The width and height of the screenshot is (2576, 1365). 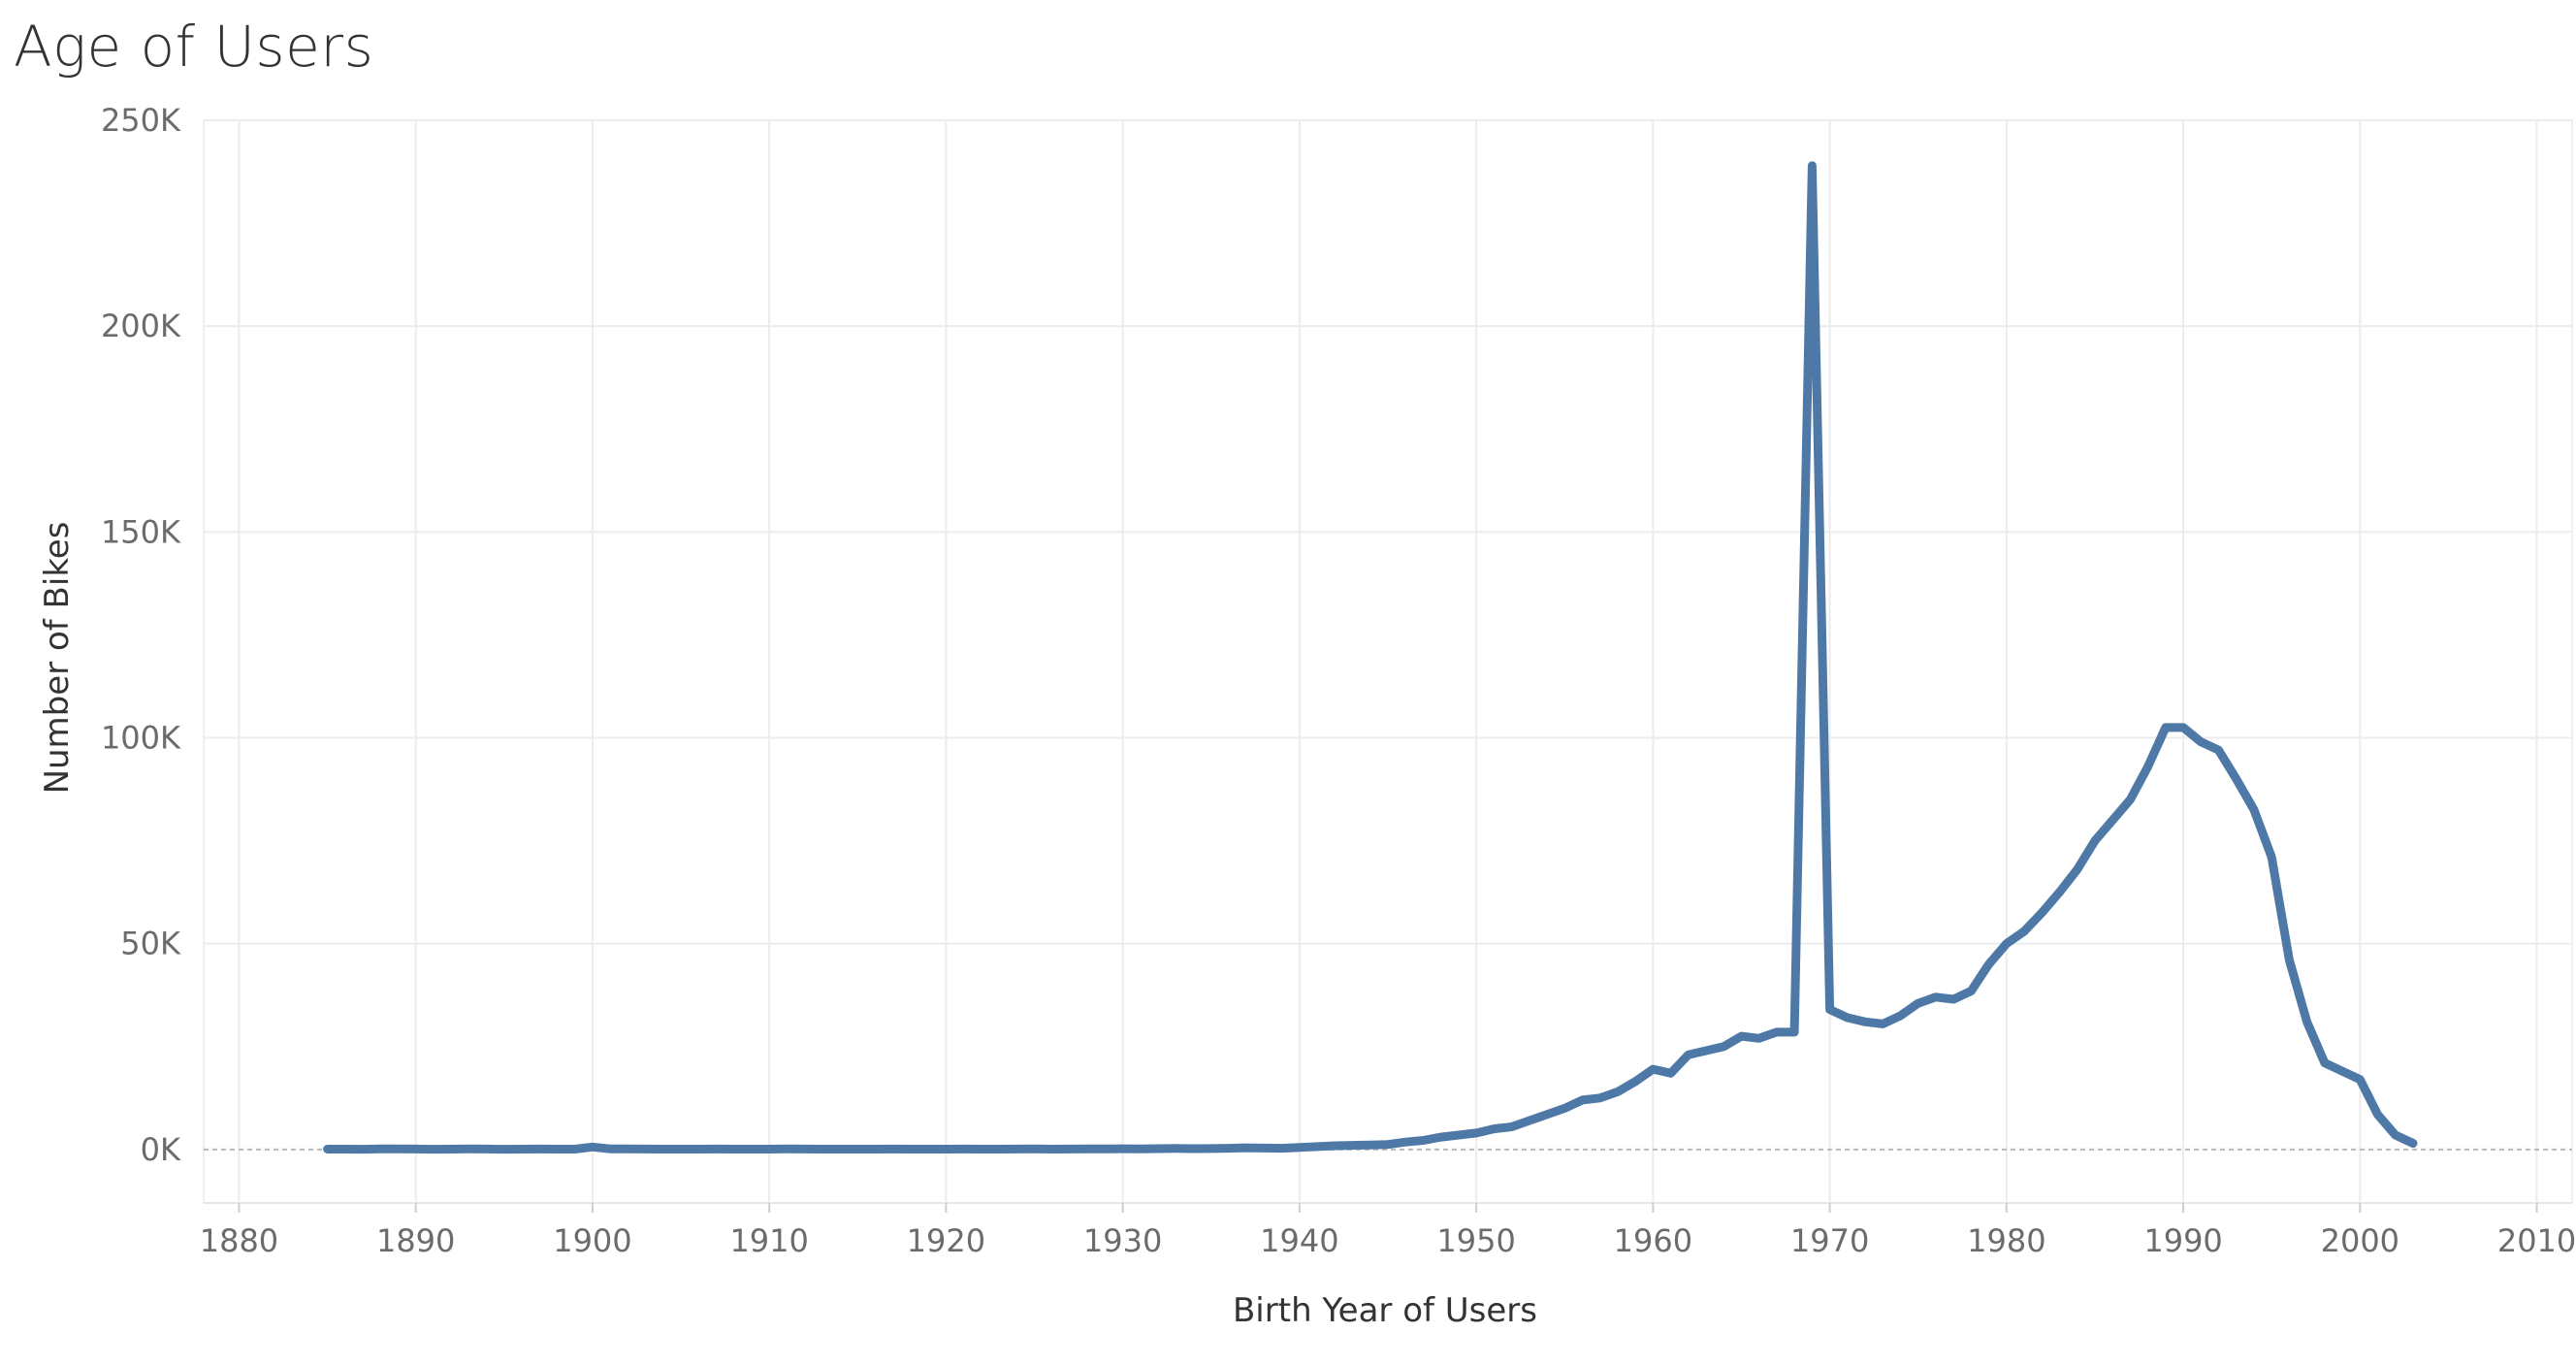 What do you see at coordinates (57, 658) in the screenshot?
I see `y-axis-label: Number of Bikes` at bounding box center [57, 658].